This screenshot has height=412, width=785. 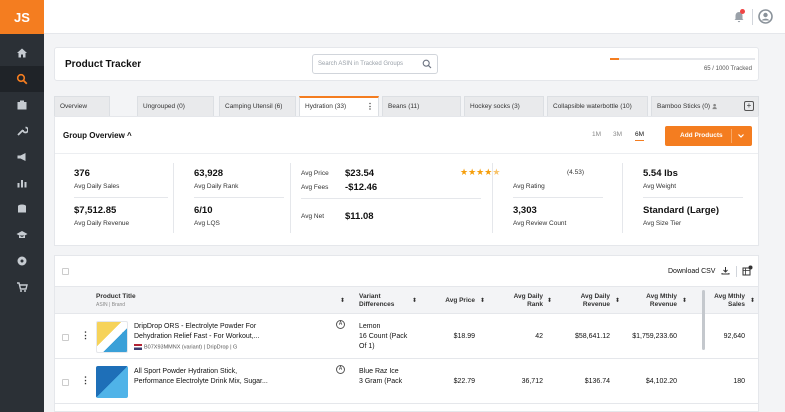 I want to click on sidebar: JS, so click(x=22, y=206).